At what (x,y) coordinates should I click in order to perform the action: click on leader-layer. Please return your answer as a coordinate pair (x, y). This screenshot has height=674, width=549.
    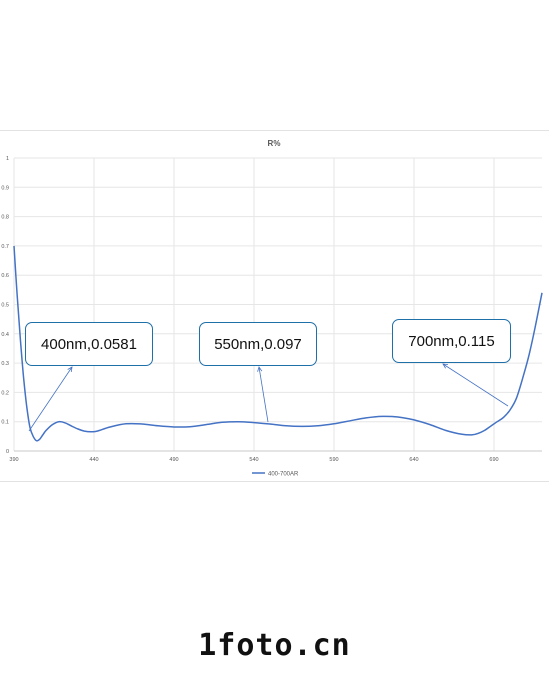
    Looking at the image, I should click on (268, 397).